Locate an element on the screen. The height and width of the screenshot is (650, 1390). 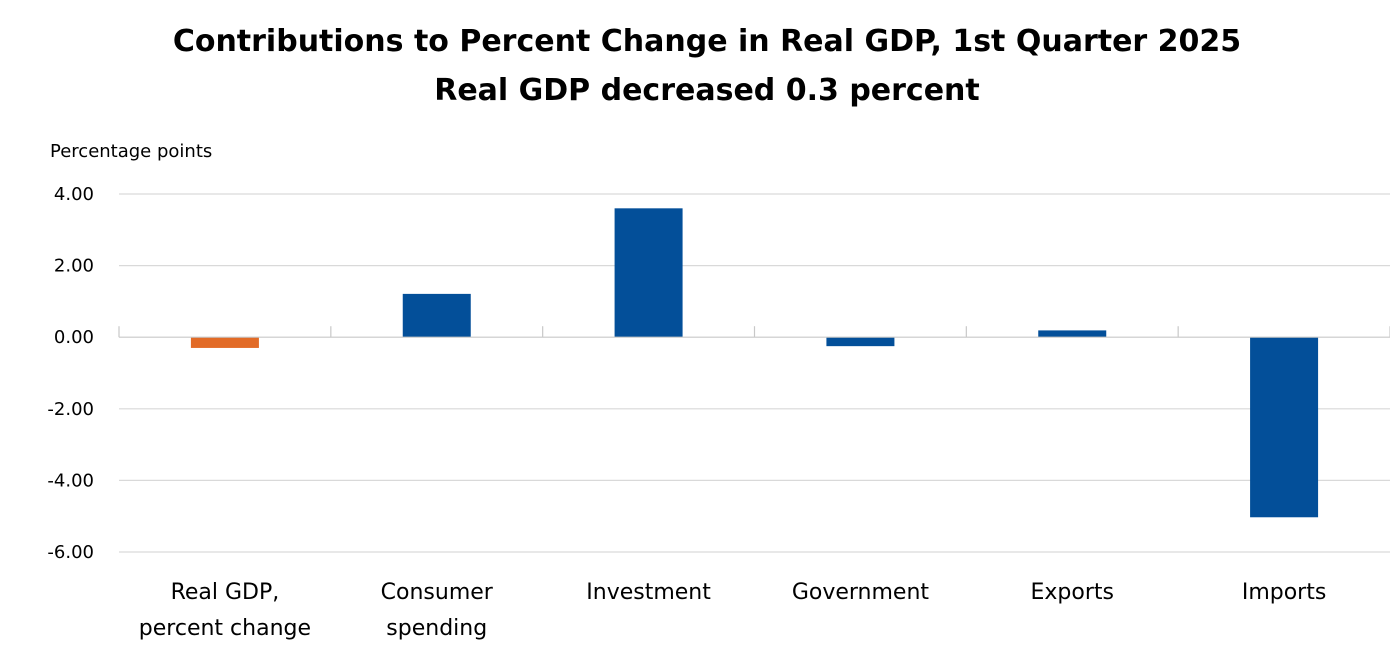
y-tick-label: 2.00 is located at coordinates (74, 266).